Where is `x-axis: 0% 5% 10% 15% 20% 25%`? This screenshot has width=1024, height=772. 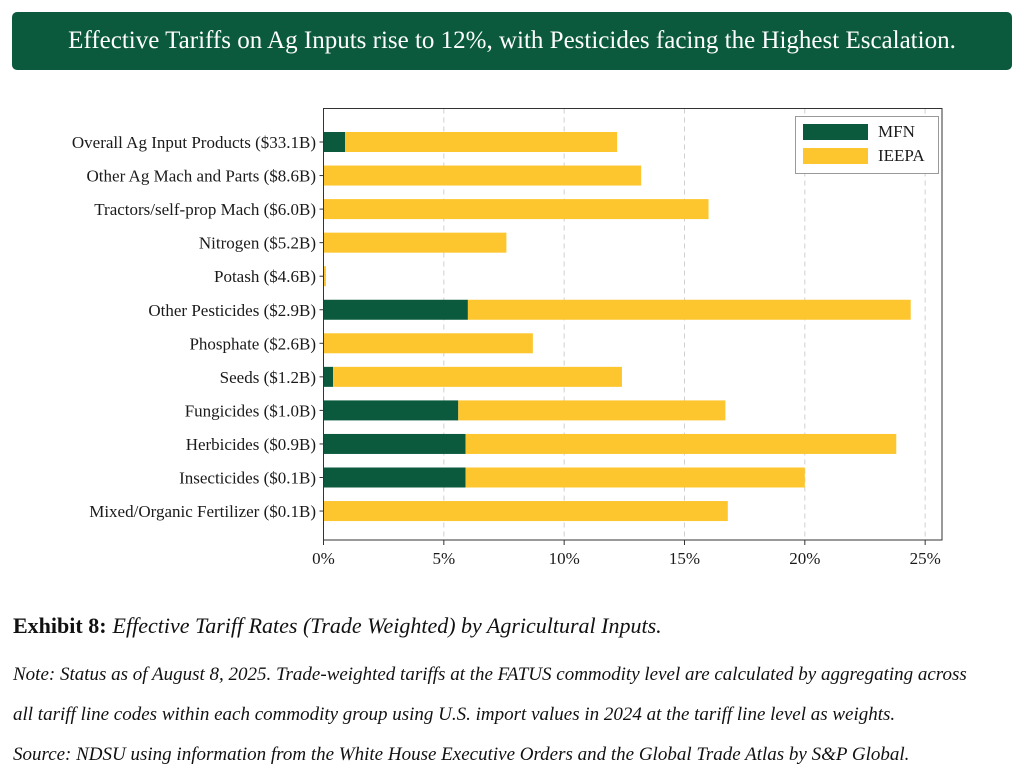 x-axis: 0% 5% 10% 15% 20% 25% is located at coordinates (626, 554).